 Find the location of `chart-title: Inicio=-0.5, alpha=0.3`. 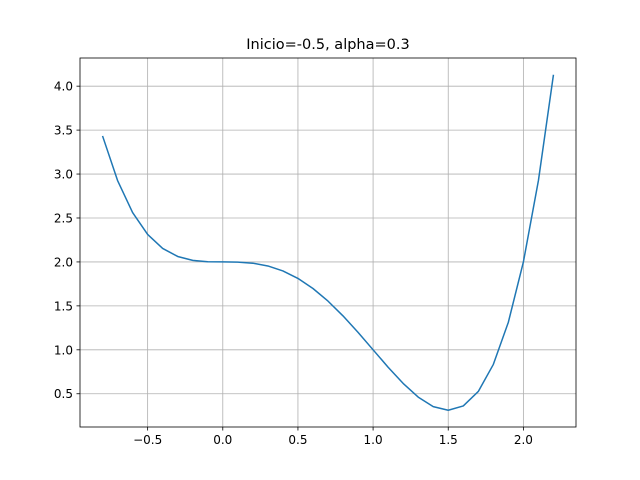

chart-title: Inicio=-0.5, alpha=0.3 is located at coordinates (327, 45).